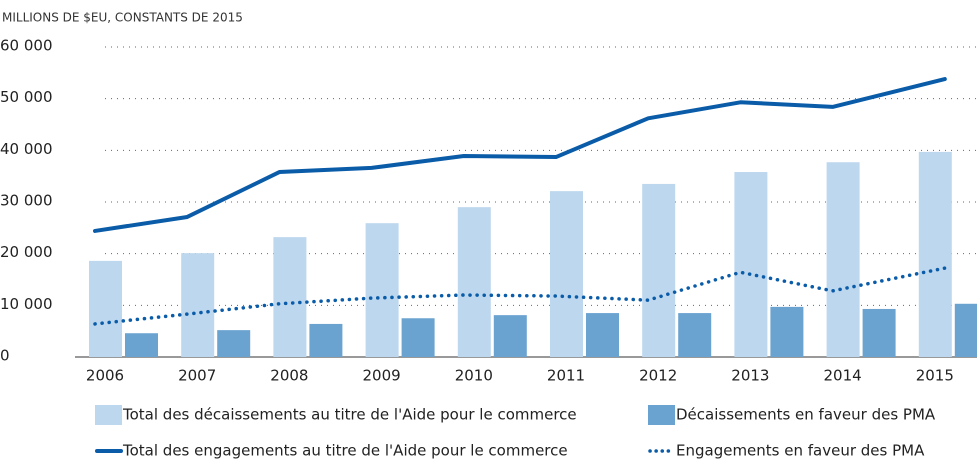  What do you see at coordinates (122, 18) in the screenshot?
I see `axis-unit-title: MILLIONS DE $EU, CONSTANTS DE 2015` at bounding box center [122, 18].